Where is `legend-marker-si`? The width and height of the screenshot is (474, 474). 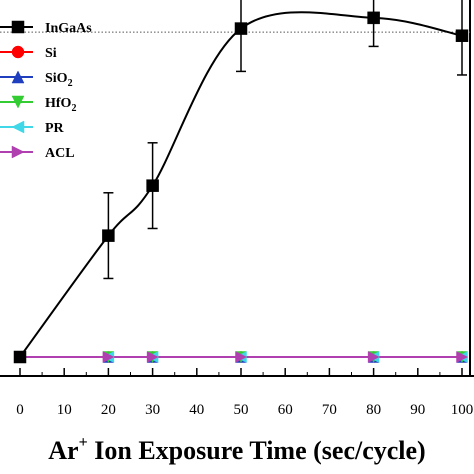 legend-marker-si is located at coordinates (18, 52).